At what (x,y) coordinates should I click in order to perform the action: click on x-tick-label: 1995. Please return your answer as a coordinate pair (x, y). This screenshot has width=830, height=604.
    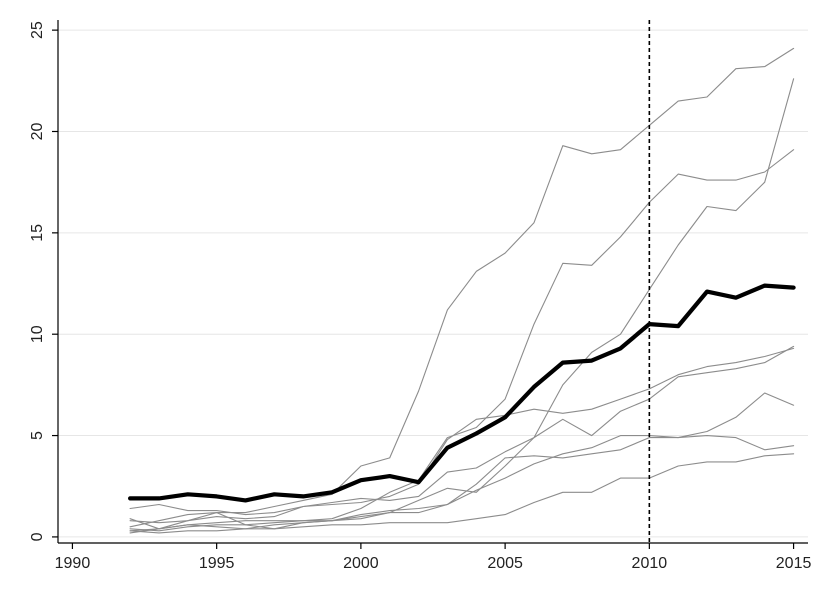
    Looking at the image, I should click on (217, 563).